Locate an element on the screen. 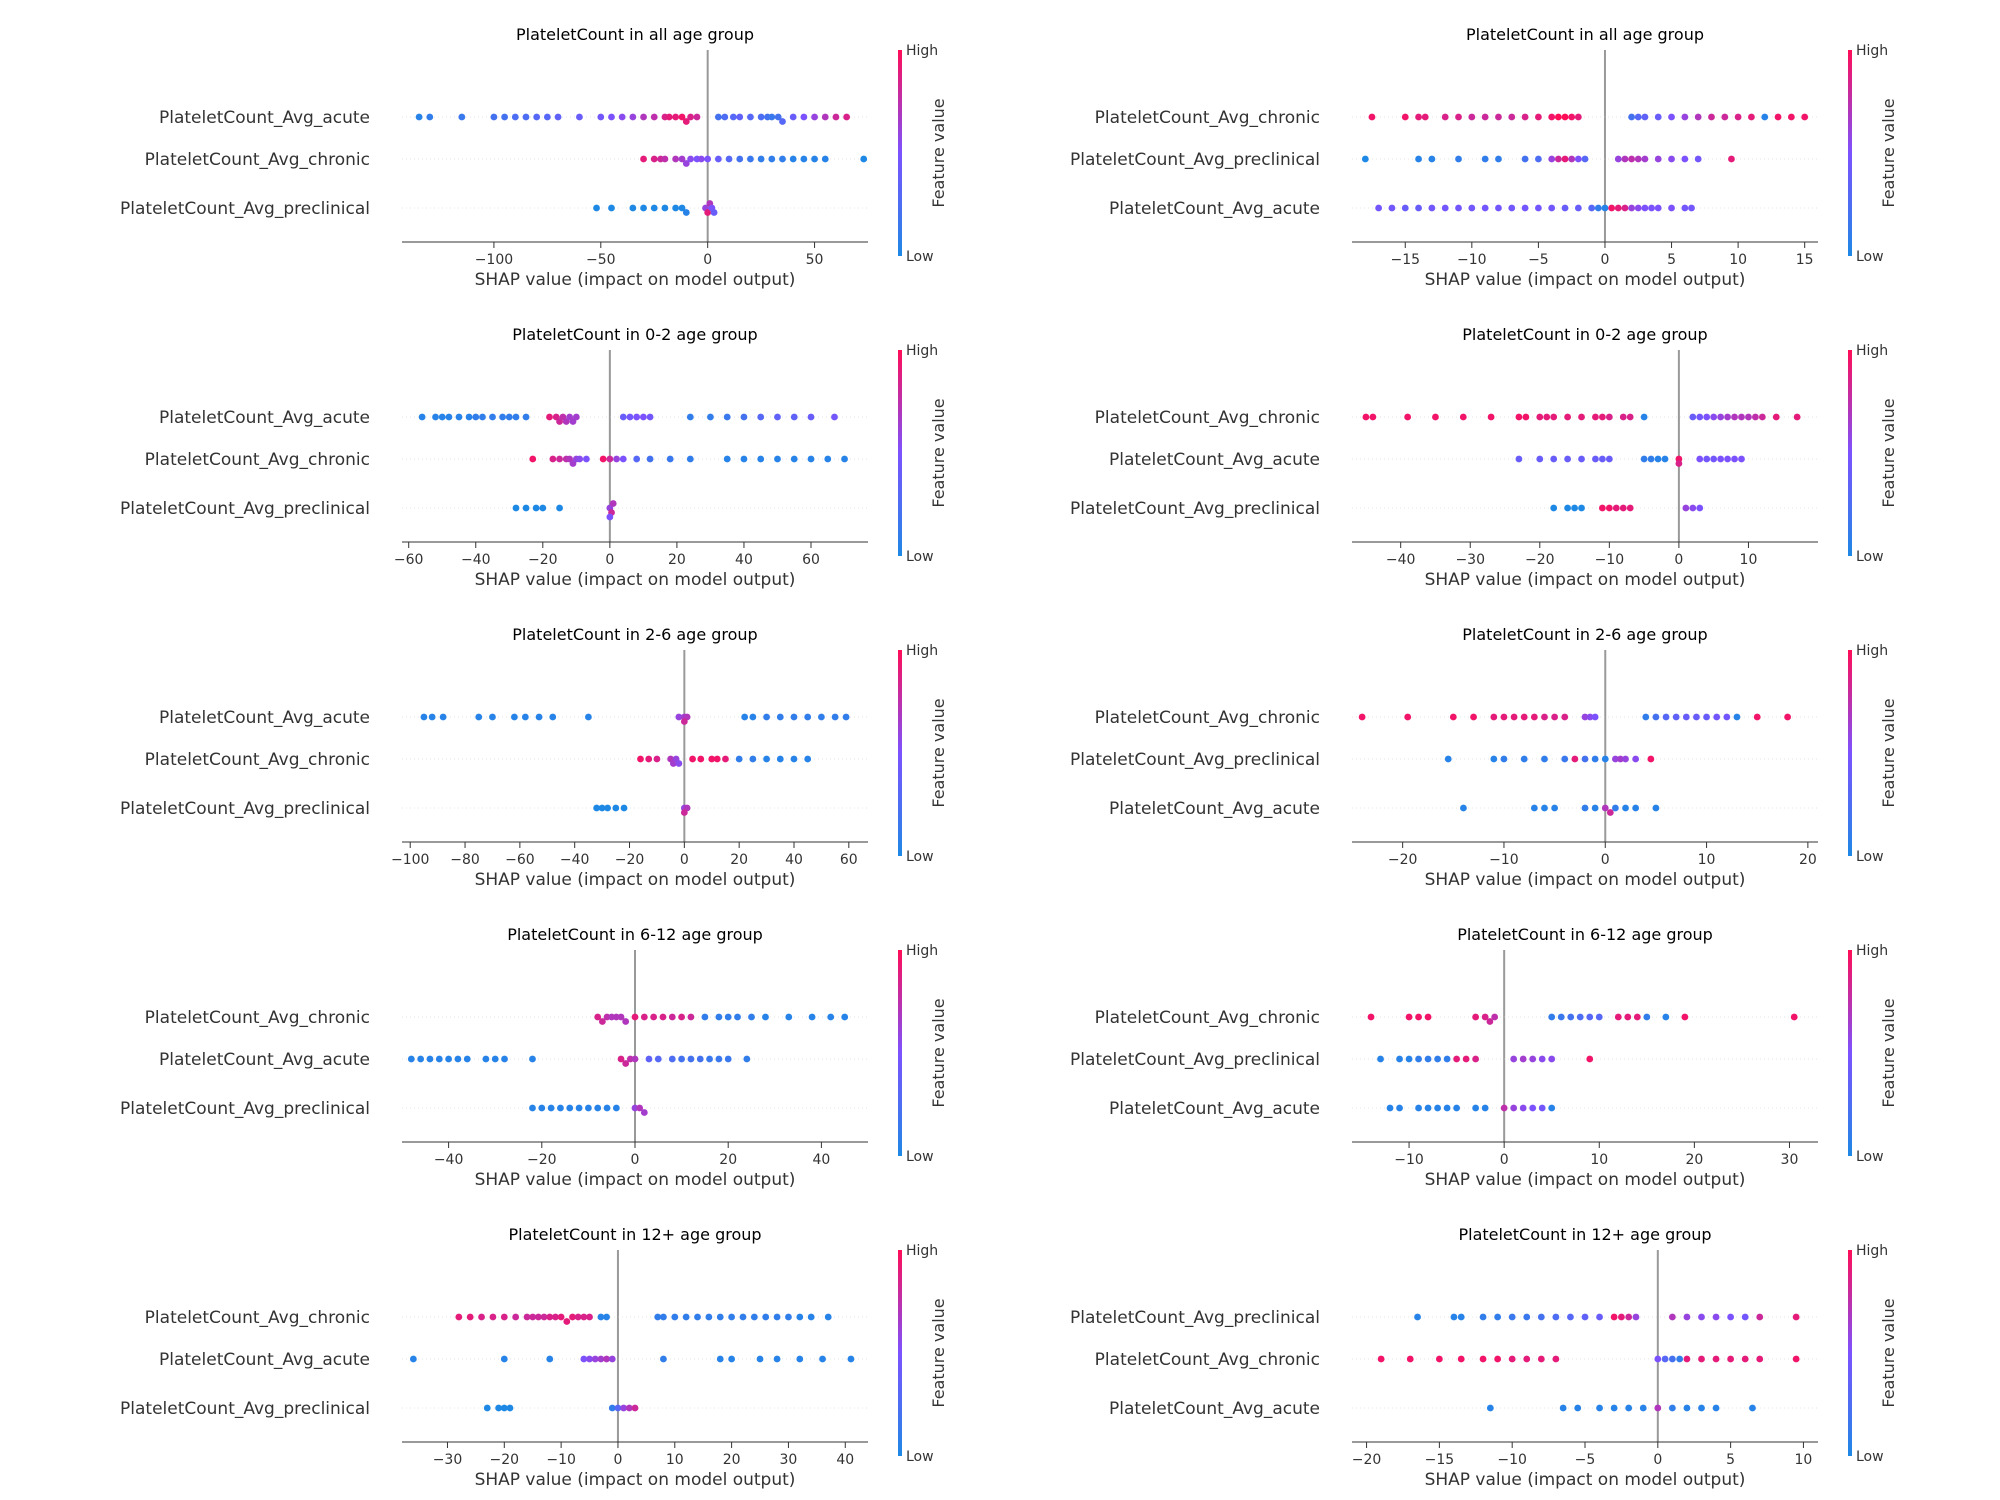  x-tick-label: 15 is located at coordinates (1805, 260).